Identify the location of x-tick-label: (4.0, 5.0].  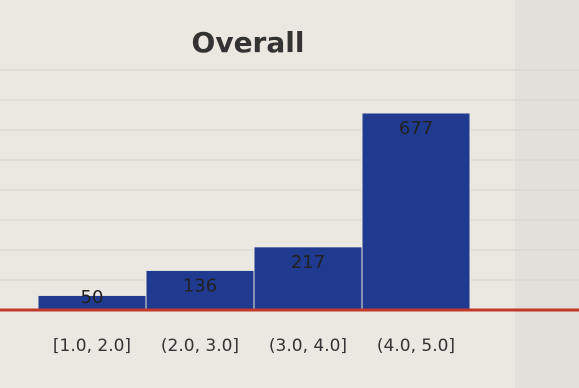
(416, 346).